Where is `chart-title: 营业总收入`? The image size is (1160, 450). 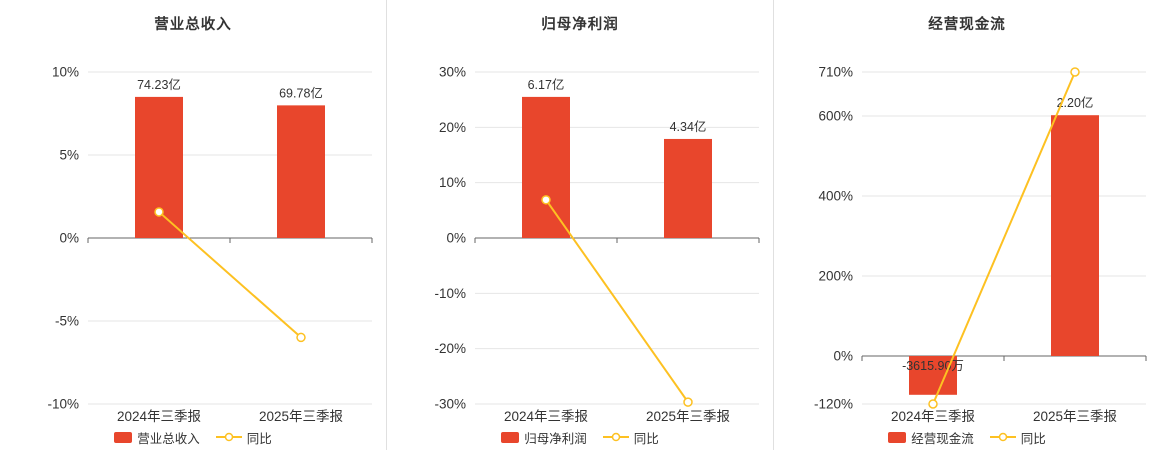 chart-title: 营业总收入 is located at coordinates (193, 25).